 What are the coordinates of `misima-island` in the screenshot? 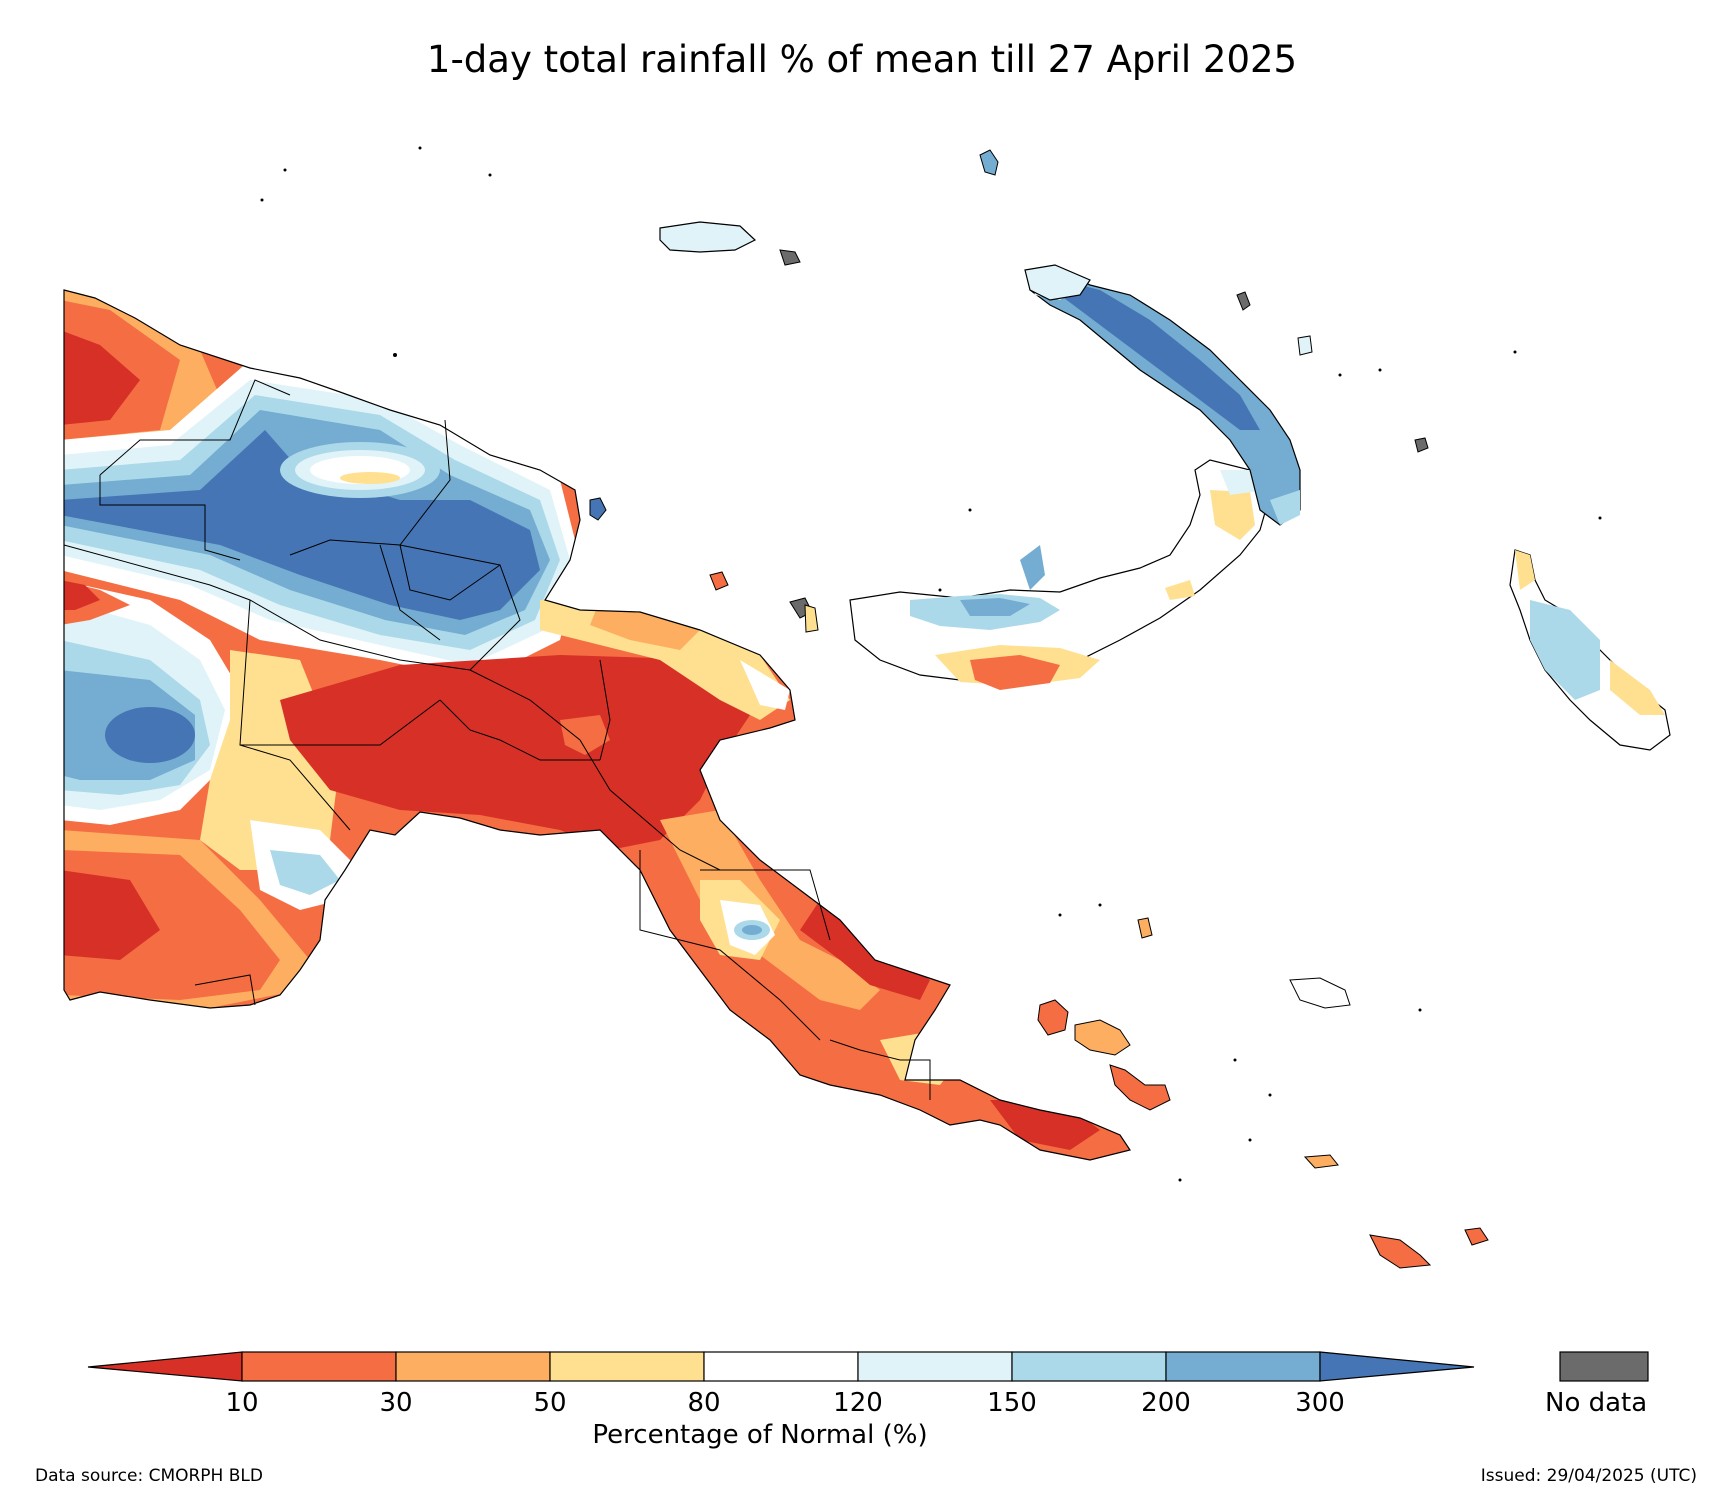 It's located at (1321, 1161).